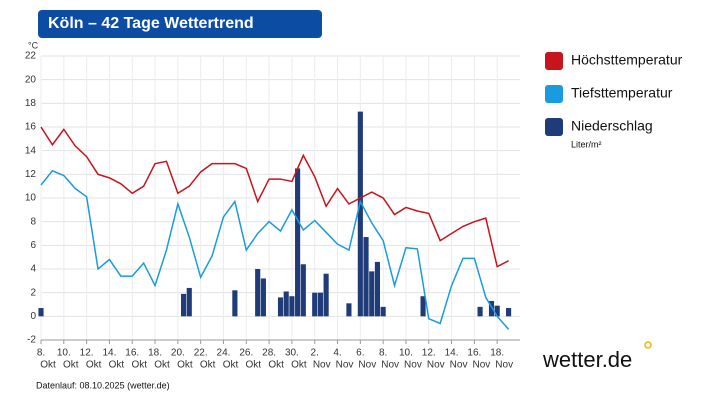 The width and height of the screenshot is (717, 403). I want to click on x-tick-label: 6., so click(360, 353).